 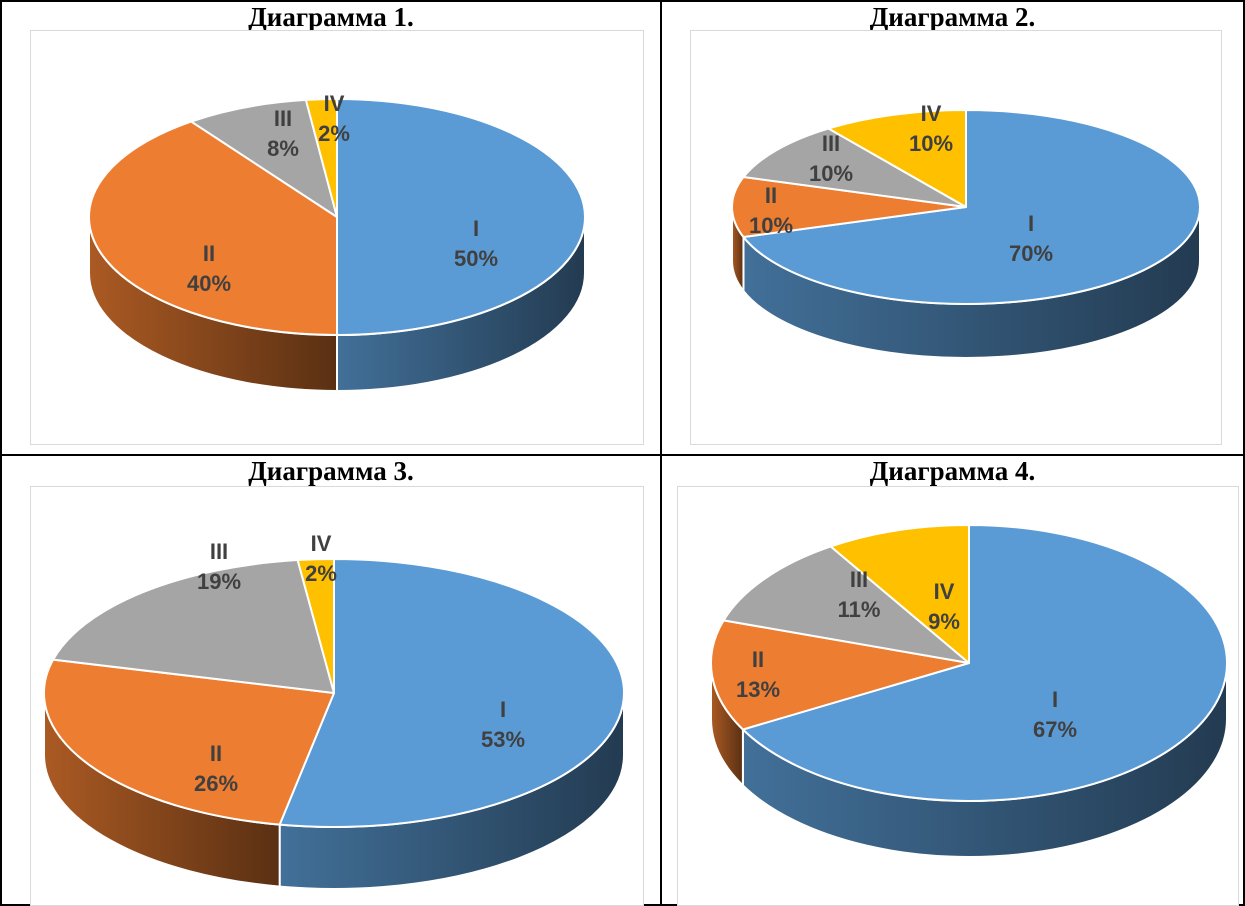 What do you see at coordinates (944, 621) in the screenshot?
I see `slice-value-label: 9%` at bounding box center [944, 621].